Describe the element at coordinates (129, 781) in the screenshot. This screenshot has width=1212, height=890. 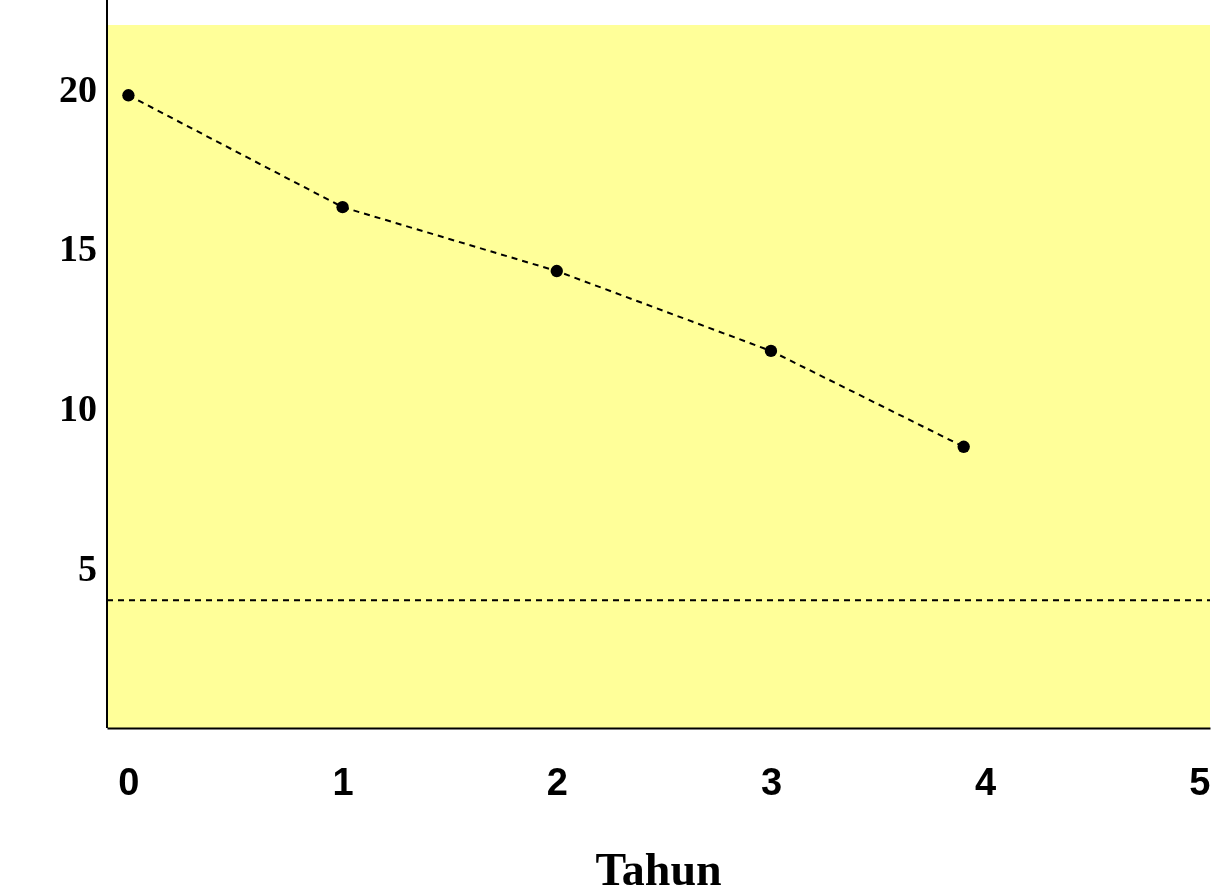
I see `x-tick-label: 0` at that location.